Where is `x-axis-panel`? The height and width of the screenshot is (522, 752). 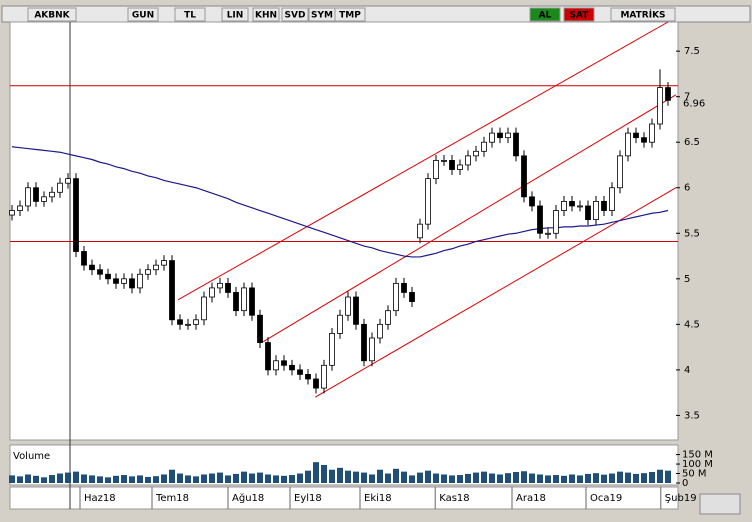 x-axis-panel is located at coordinates (344, 498).